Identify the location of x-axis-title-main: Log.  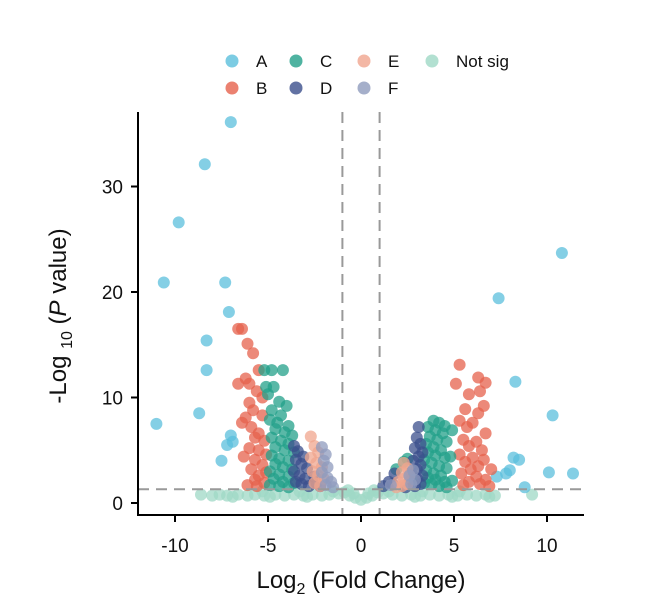
(276, 580).